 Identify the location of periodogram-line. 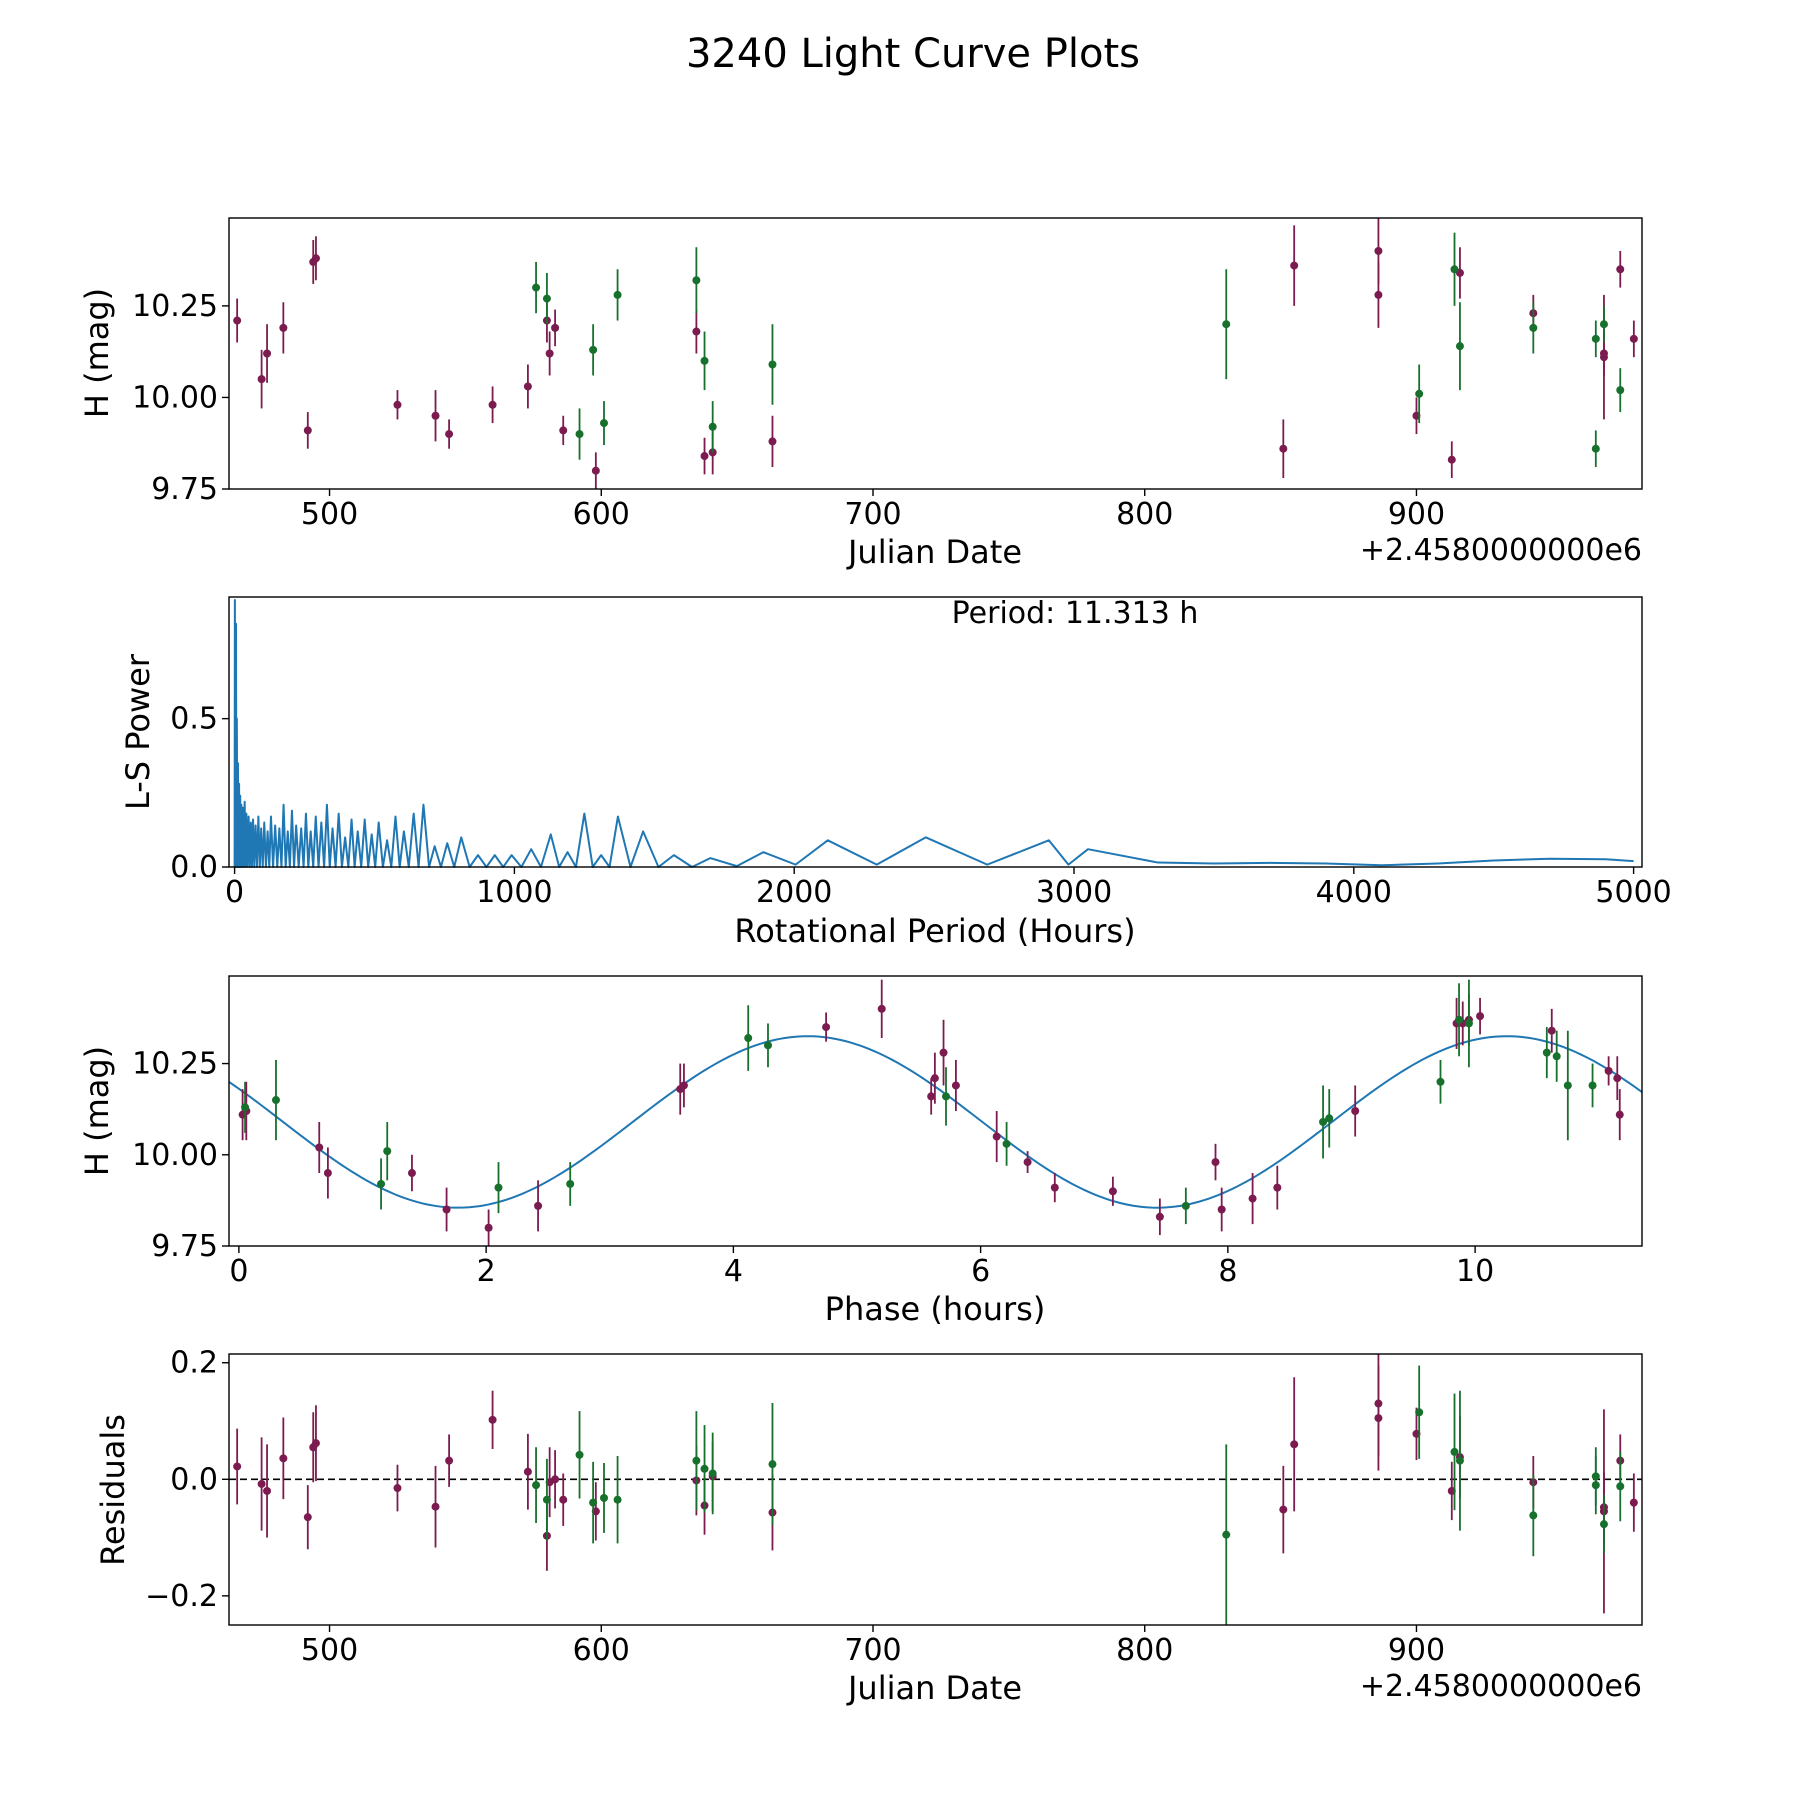
(933, 733).